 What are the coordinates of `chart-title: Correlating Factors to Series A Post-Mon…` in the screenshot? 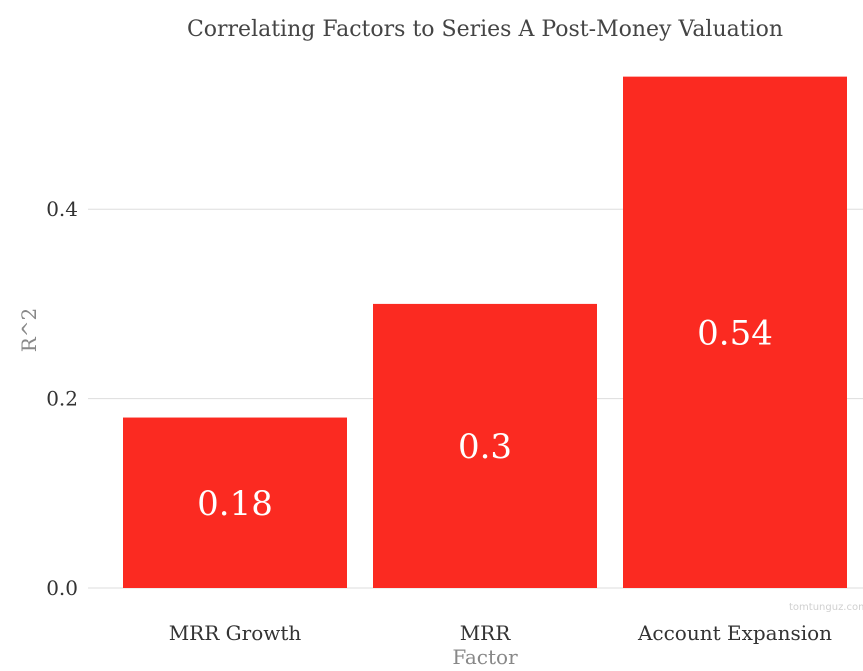 It's located at (485, 29).